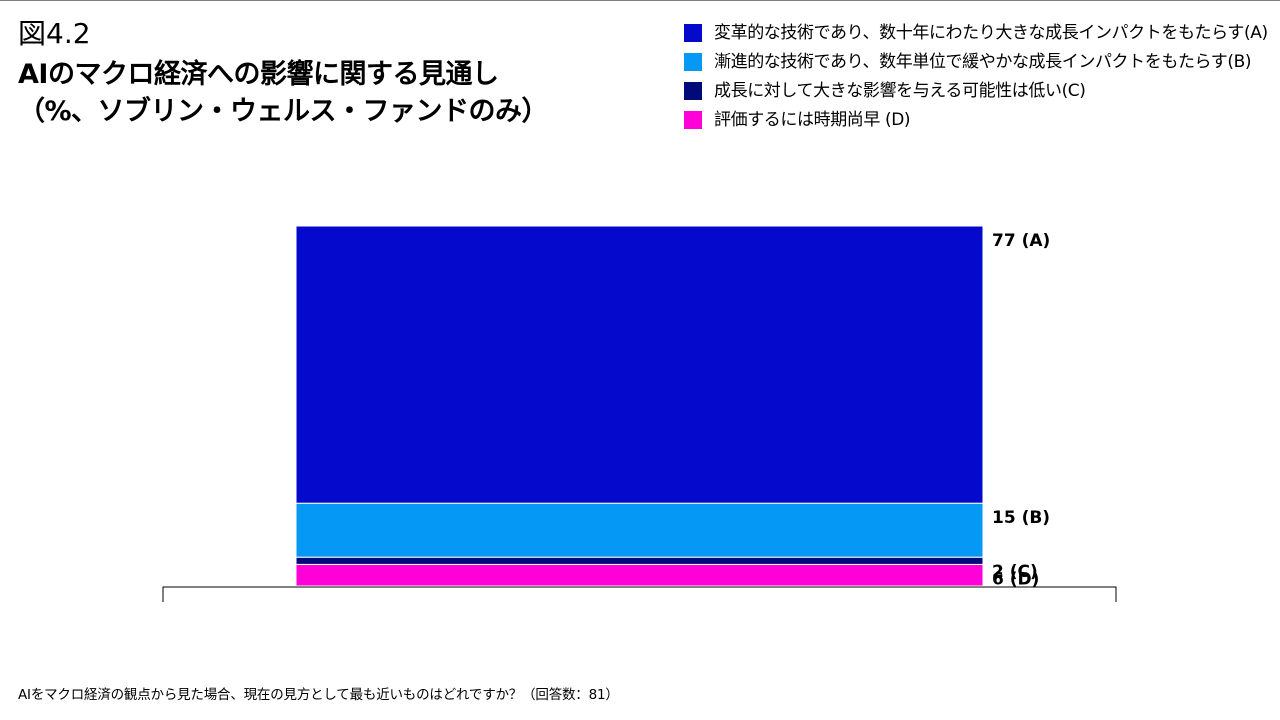 This screenshot has width=1280, height=720. What do you see at coordinates (639, 575) in the screenshot?
I see `bar-segment-d` at bounding box center [639, 575].